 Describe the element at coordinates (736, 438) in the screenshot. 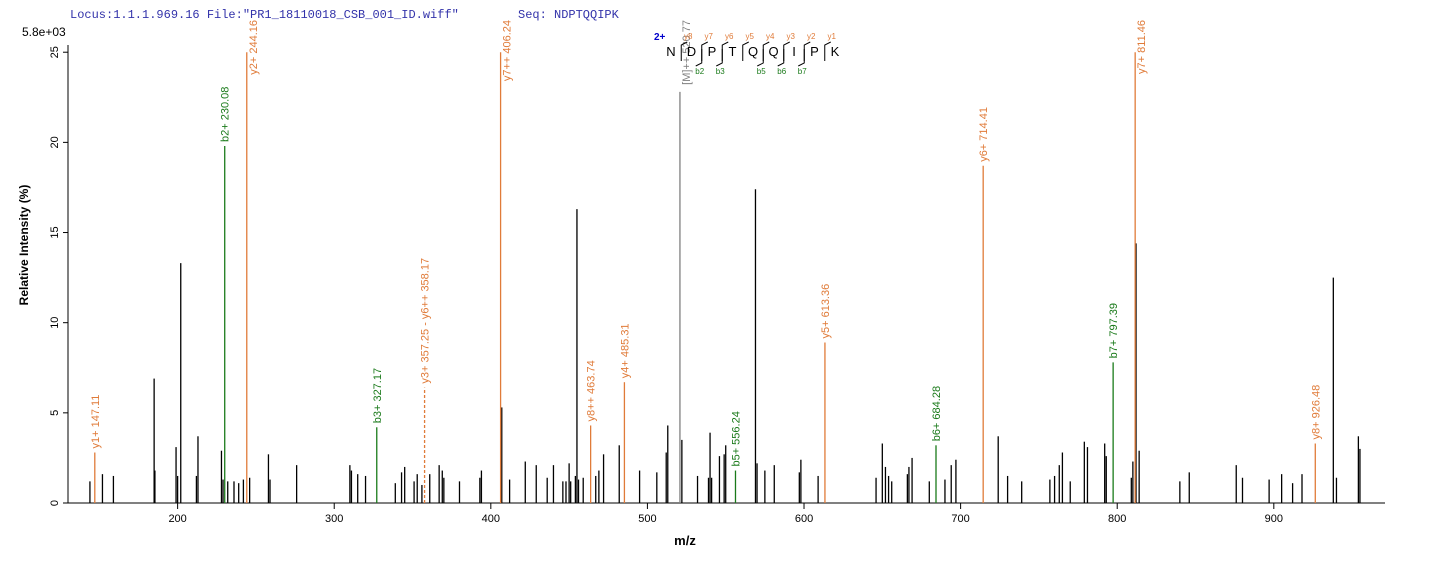

I see `peak-label: b5+ 556.24` at that location.